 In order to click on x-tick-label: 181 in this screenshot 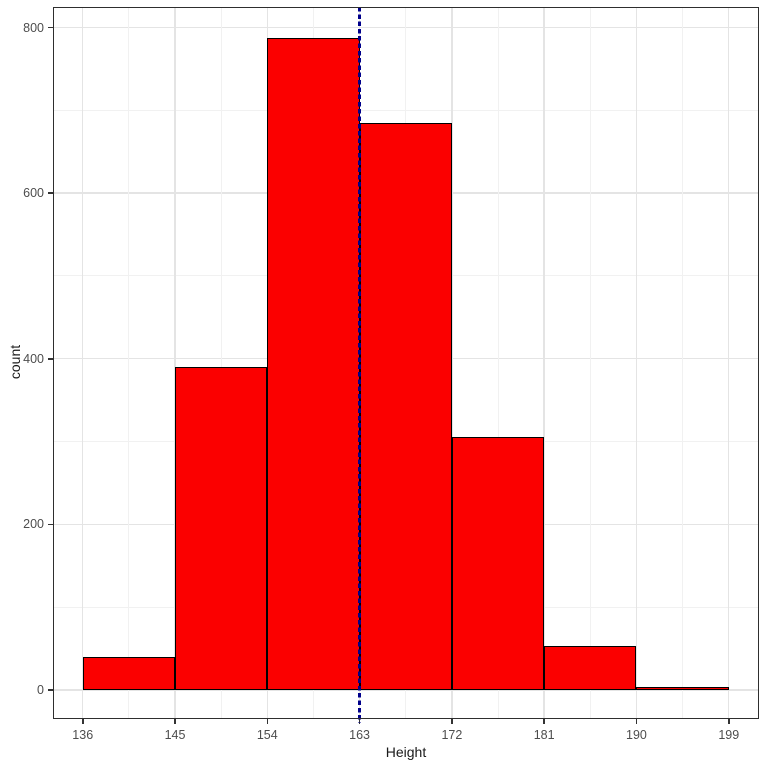, I will do `click(544, 735)`.